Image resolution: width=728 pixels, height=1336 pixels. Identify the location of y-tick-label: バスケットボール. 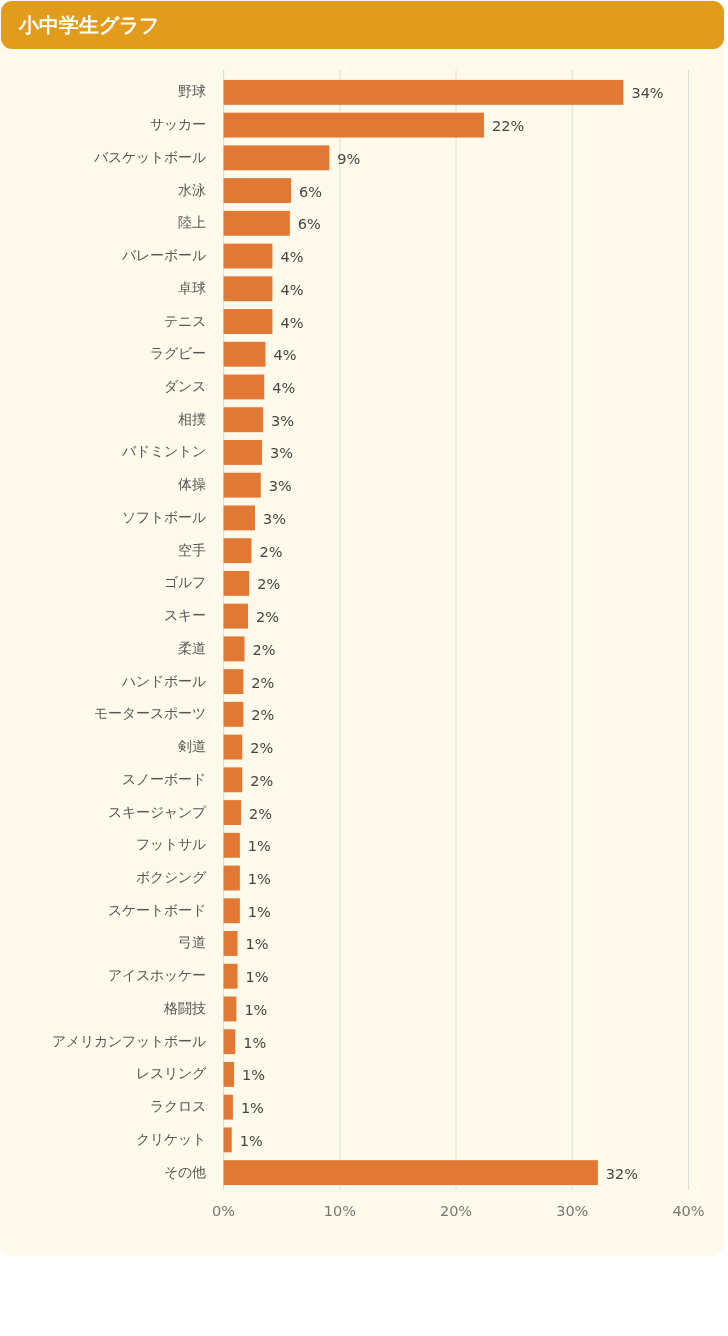
(149, 156).